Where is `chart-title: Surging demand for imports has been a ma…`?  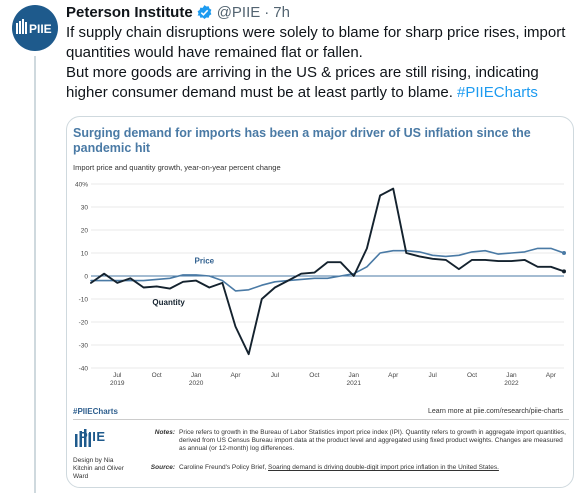
chart-title: Surging demand for imports has been a ma… is located at coordinates (302, 140).